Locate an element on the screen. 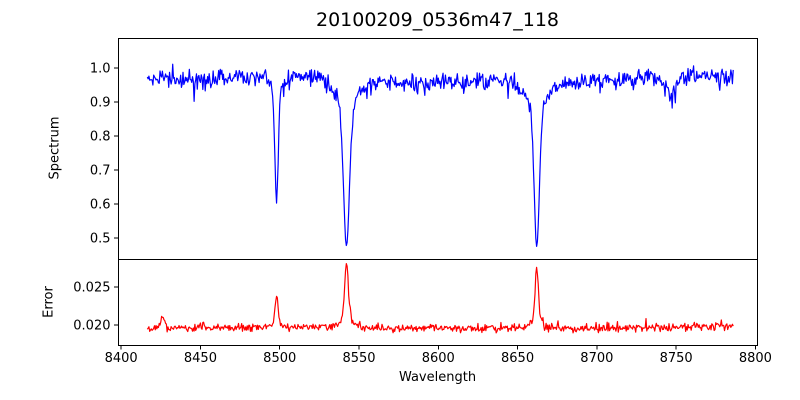 This screenshot has width=800, height=400. x-tick-label: 8650 is located at coordinates (517, 358).